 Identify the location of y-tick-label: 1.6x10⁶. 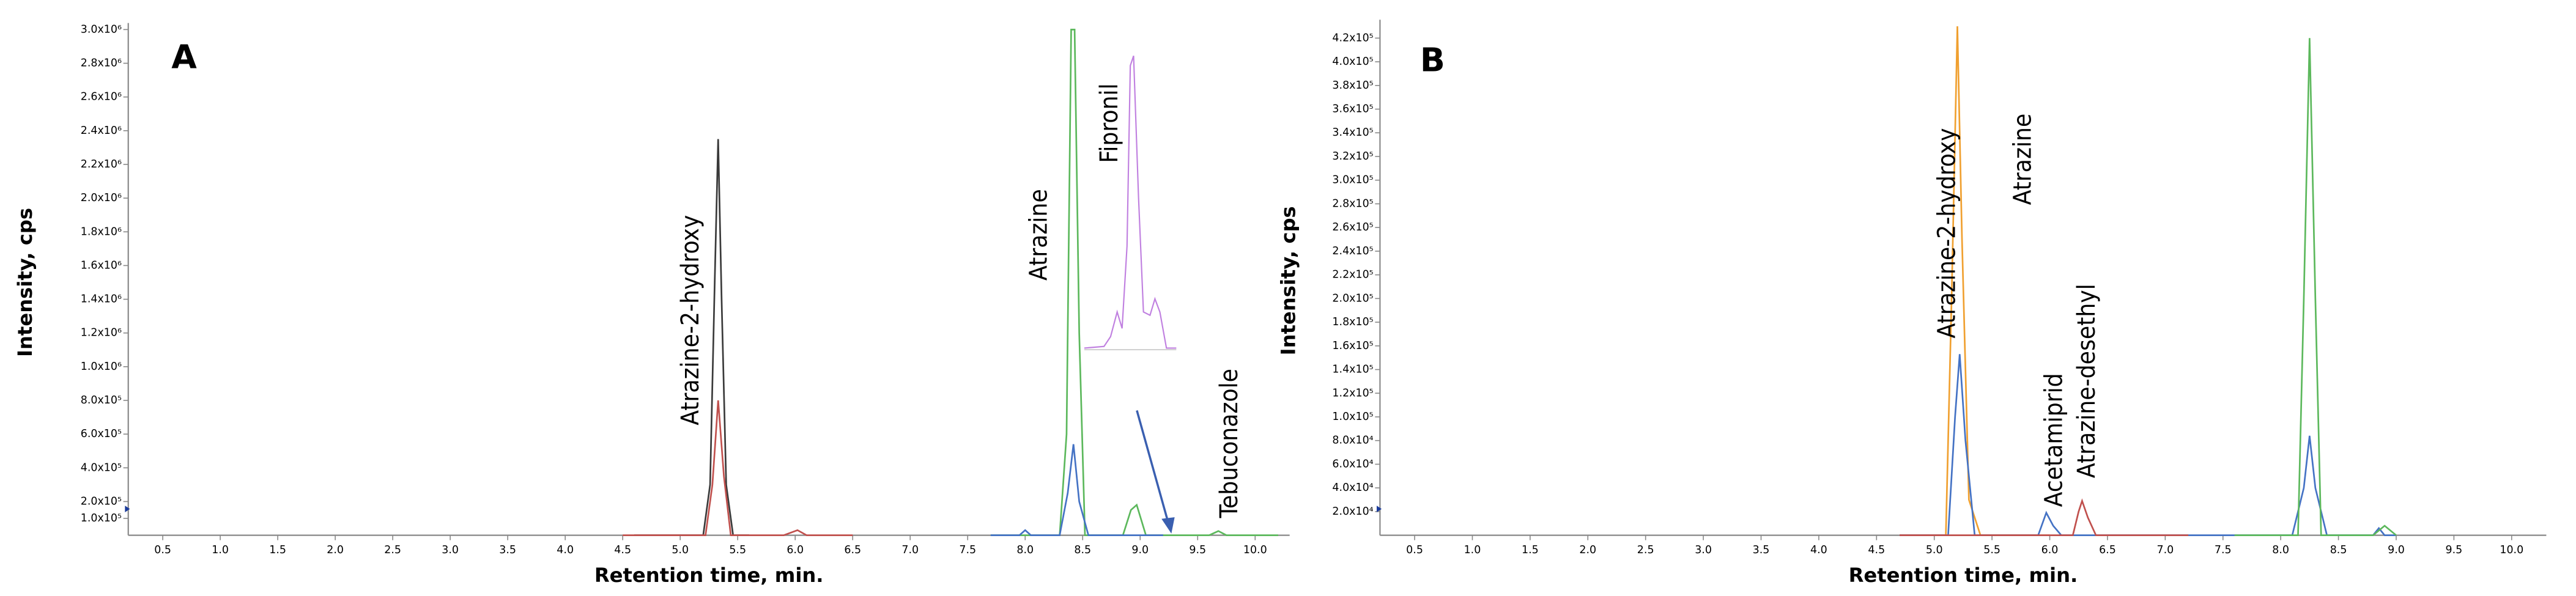
(101, 265).